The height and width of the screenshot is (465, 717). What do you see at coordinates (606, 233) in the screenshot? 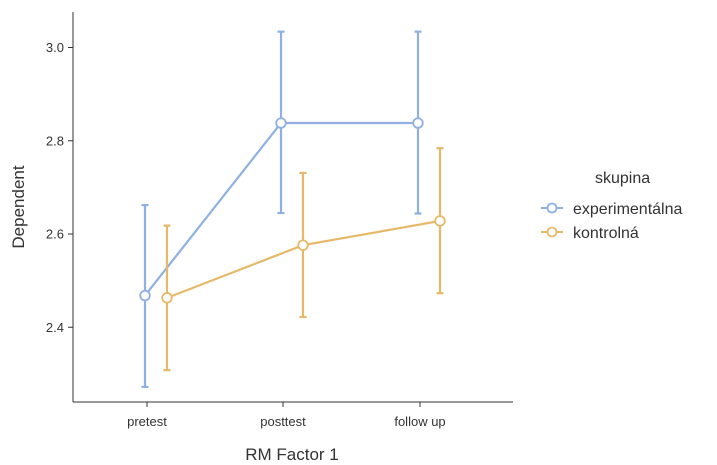
I see `legend-label: kontrolná` at bounding box center [606, 233].